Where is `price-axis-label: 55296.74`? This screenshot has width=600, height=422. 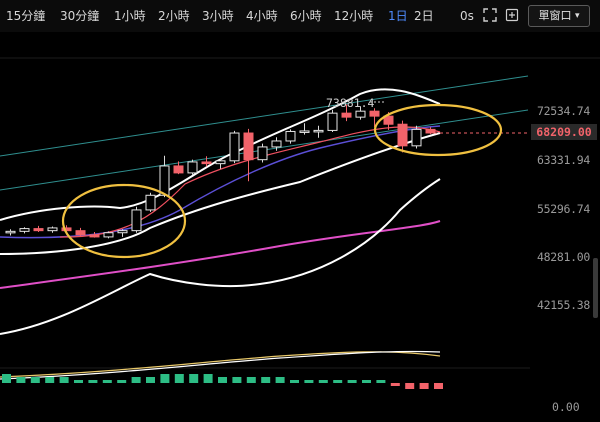 price-axis-label: 55296.74 is located at coordinates (563, 209).